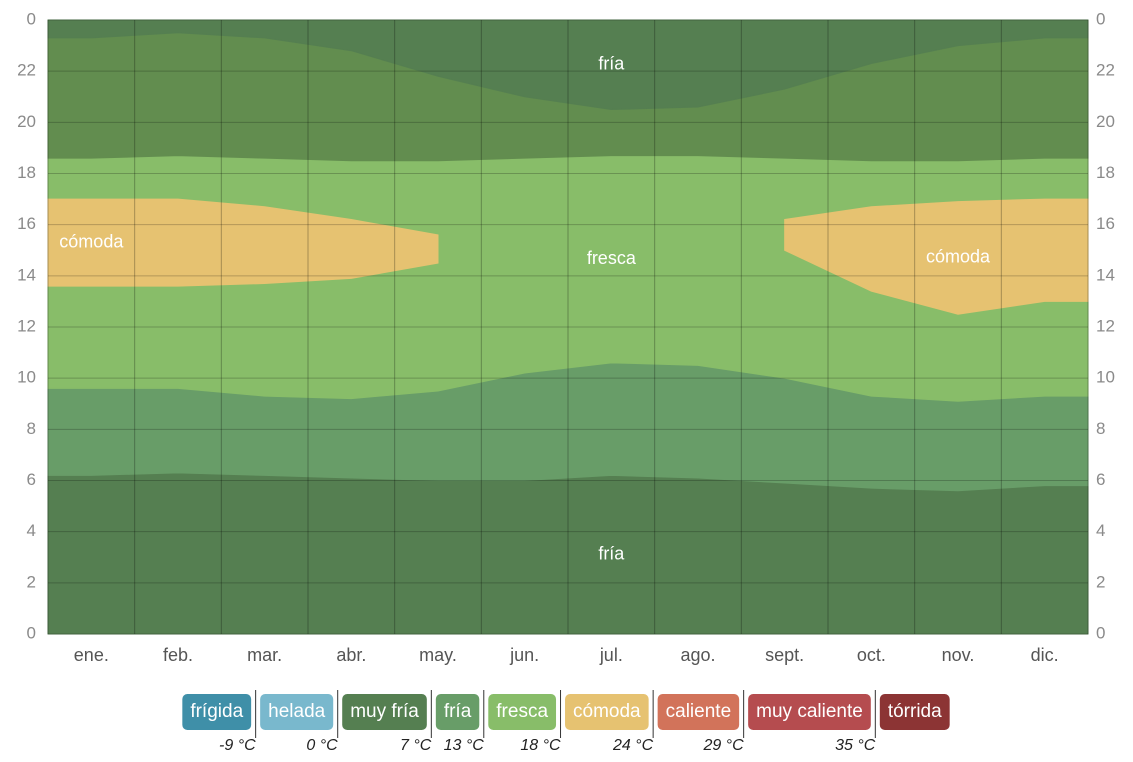  Describe the element at coordinates (178, 655) in the screenshot. I see `x-tick-label: feb.` at that location.